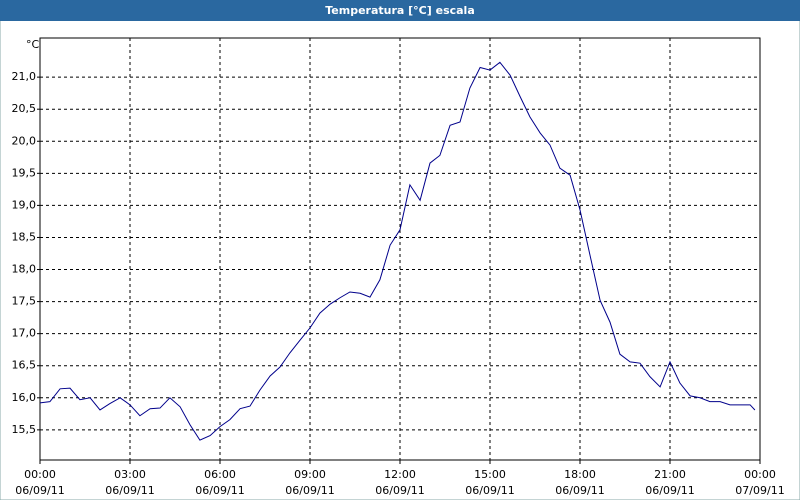 Image resolution: width=800 pixels, height=500 pixels. I want to click on y-tick-label: 17,5, so click(24, 301).